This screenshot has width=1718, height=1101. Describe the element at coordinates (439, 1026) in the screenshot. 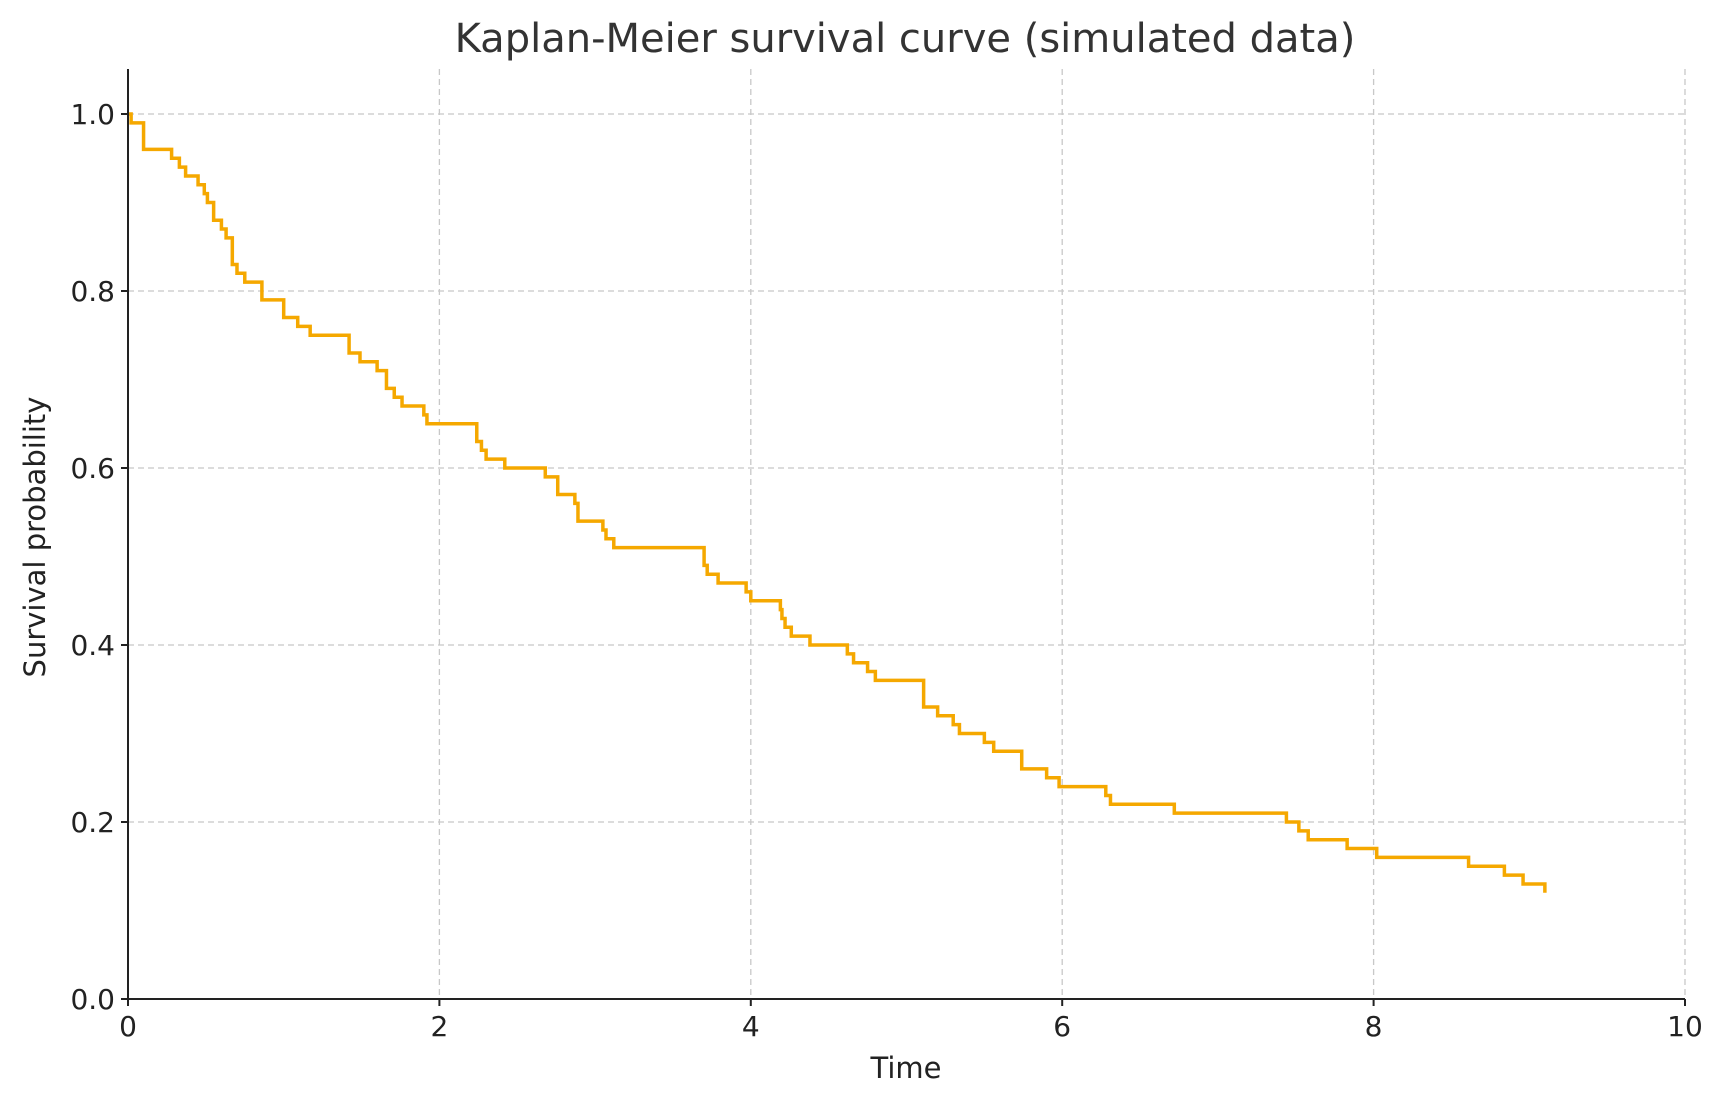

I see `x-tick-label: 2` at that location.